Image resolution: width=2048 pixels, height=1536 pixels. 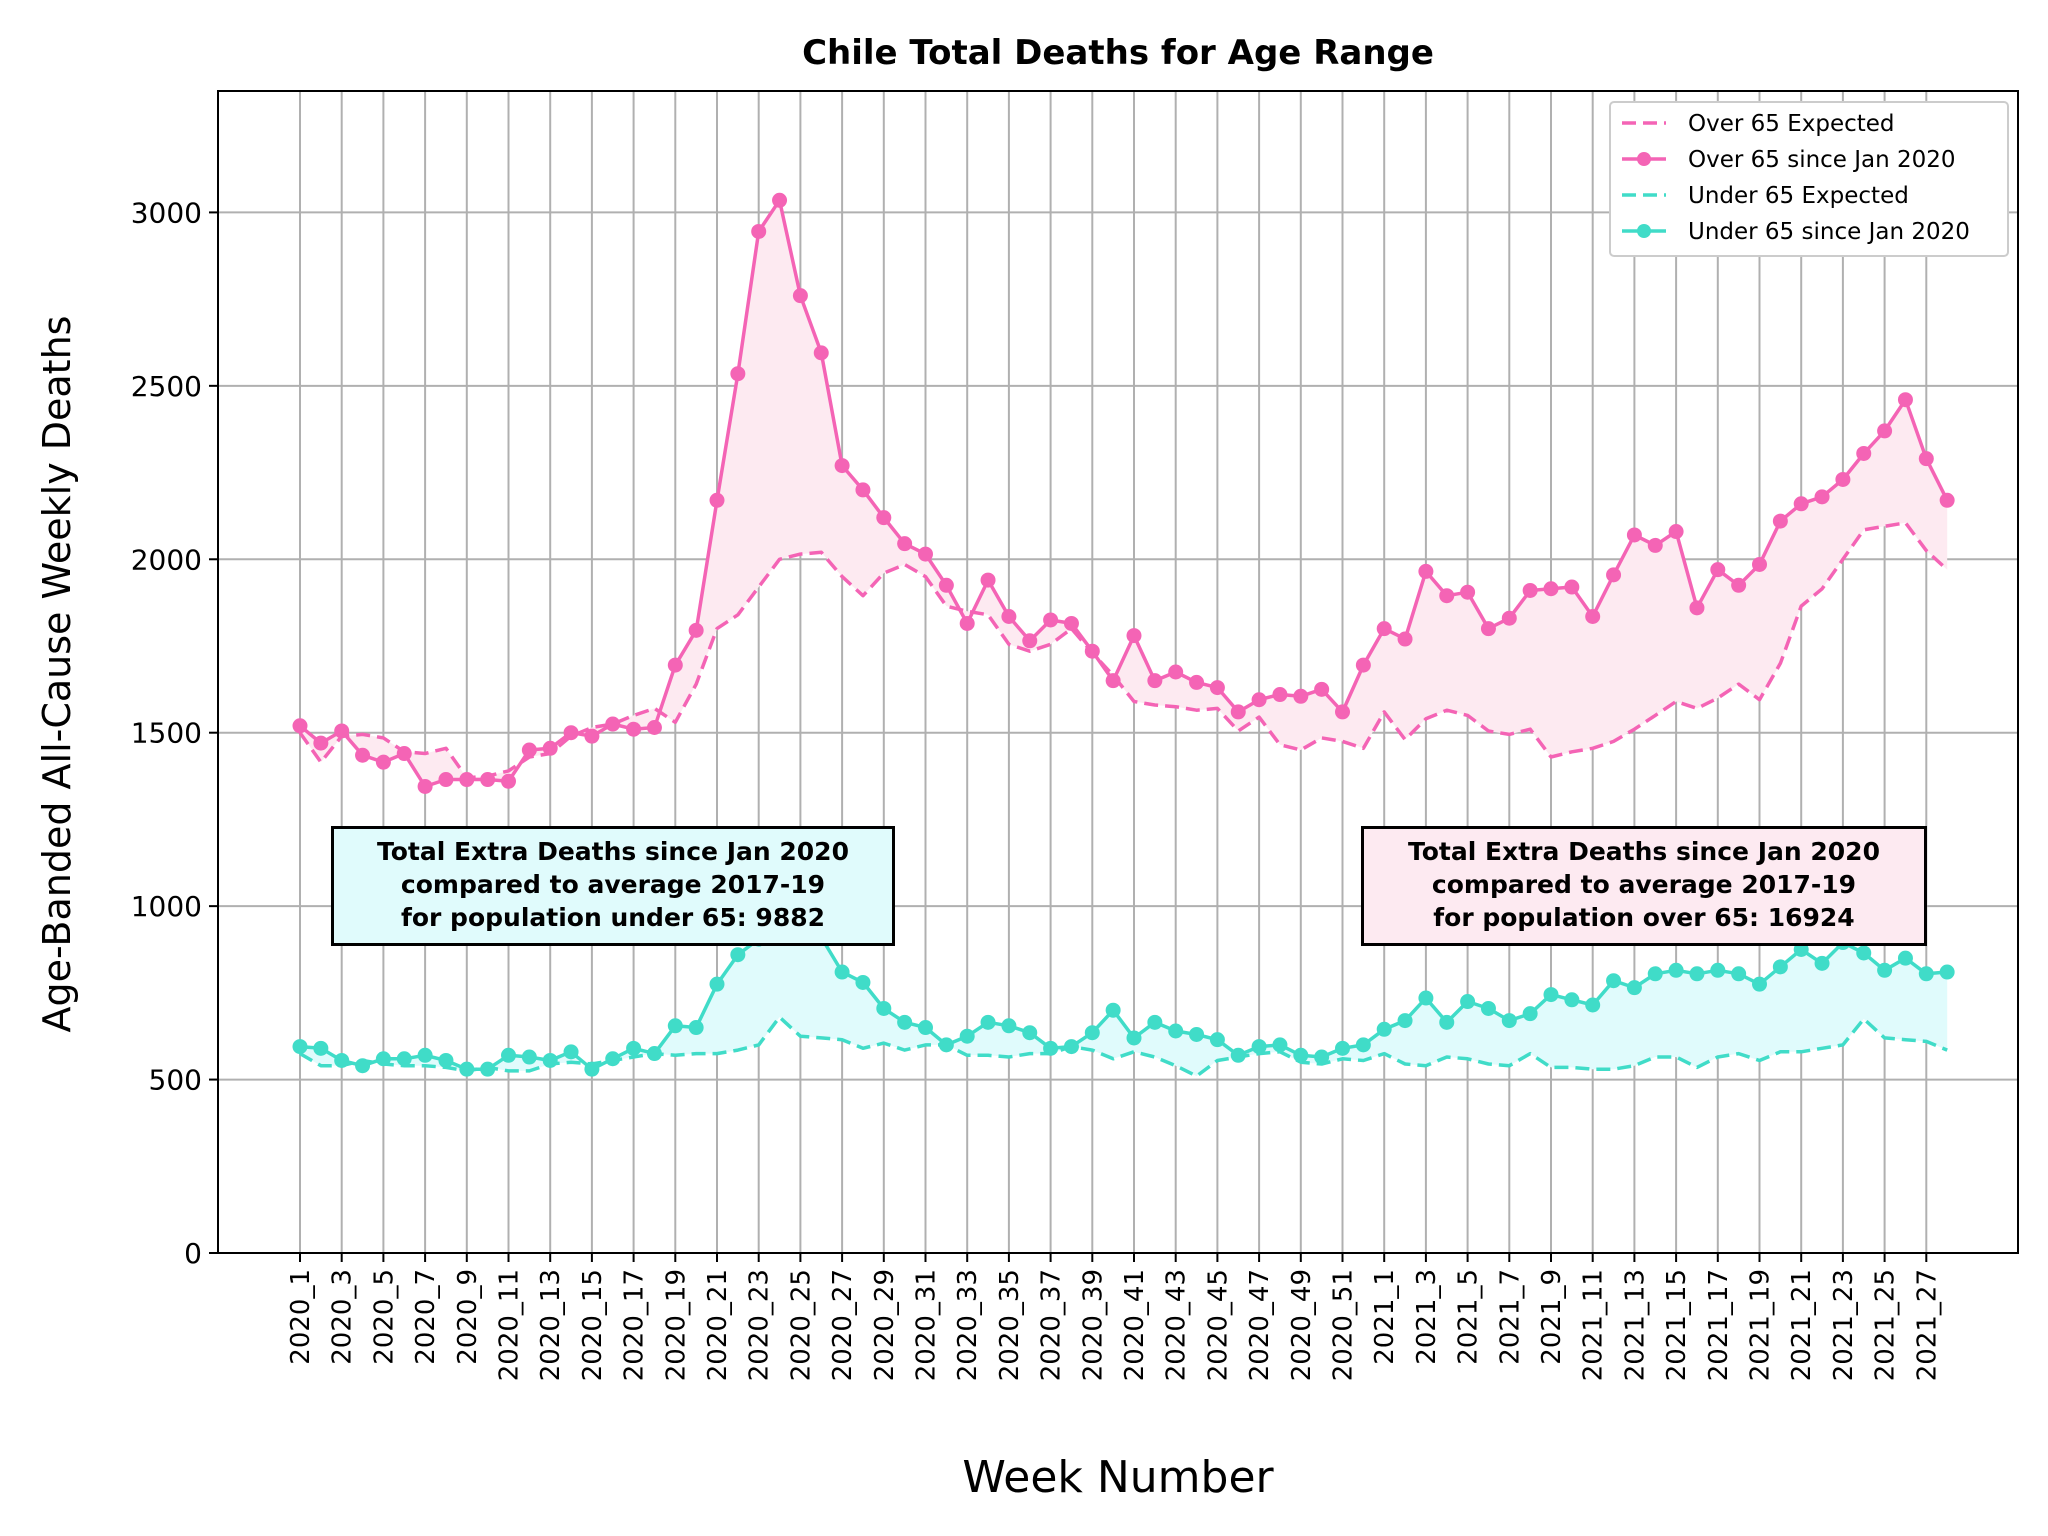 What do you see at coordinates (166, 906) in the screenshot?
I see `y-tick-label: 1000` at bounding box center [166, 906].